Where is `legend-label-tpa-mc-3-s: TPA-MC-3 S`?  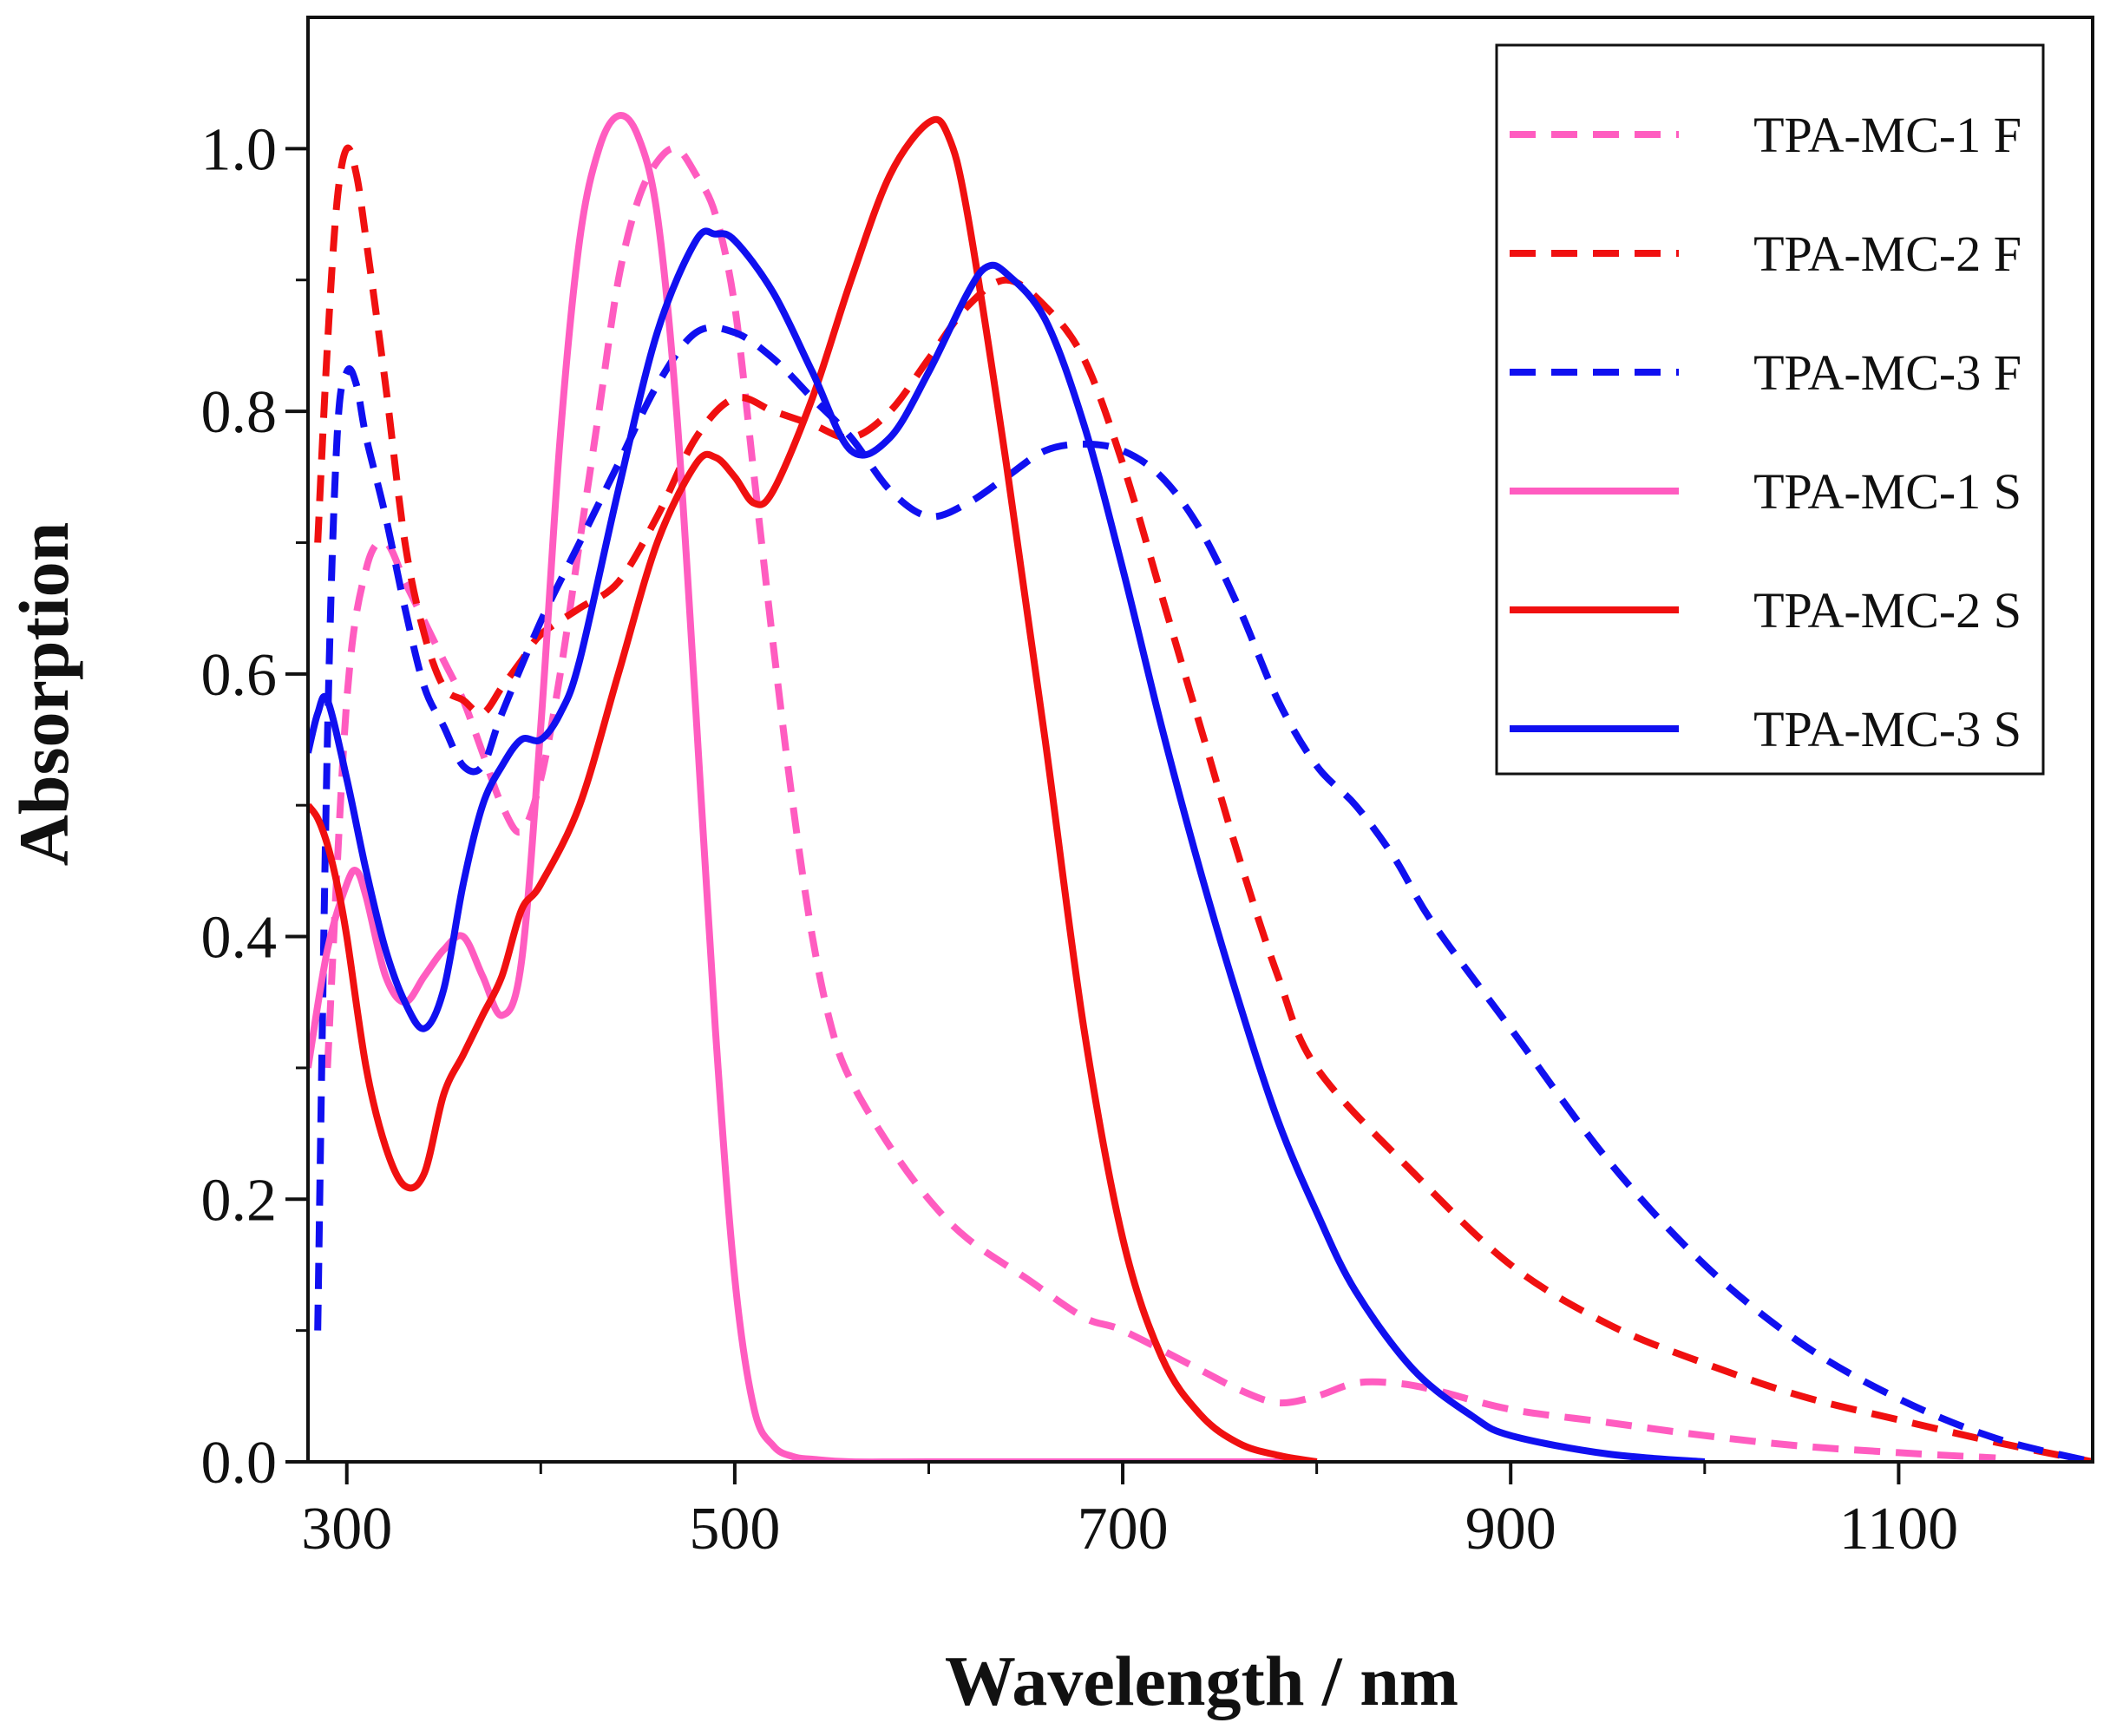
legend-label-tpa-mc-3-s: TPA-MC-3 S is located at coordinates (1887, 729).